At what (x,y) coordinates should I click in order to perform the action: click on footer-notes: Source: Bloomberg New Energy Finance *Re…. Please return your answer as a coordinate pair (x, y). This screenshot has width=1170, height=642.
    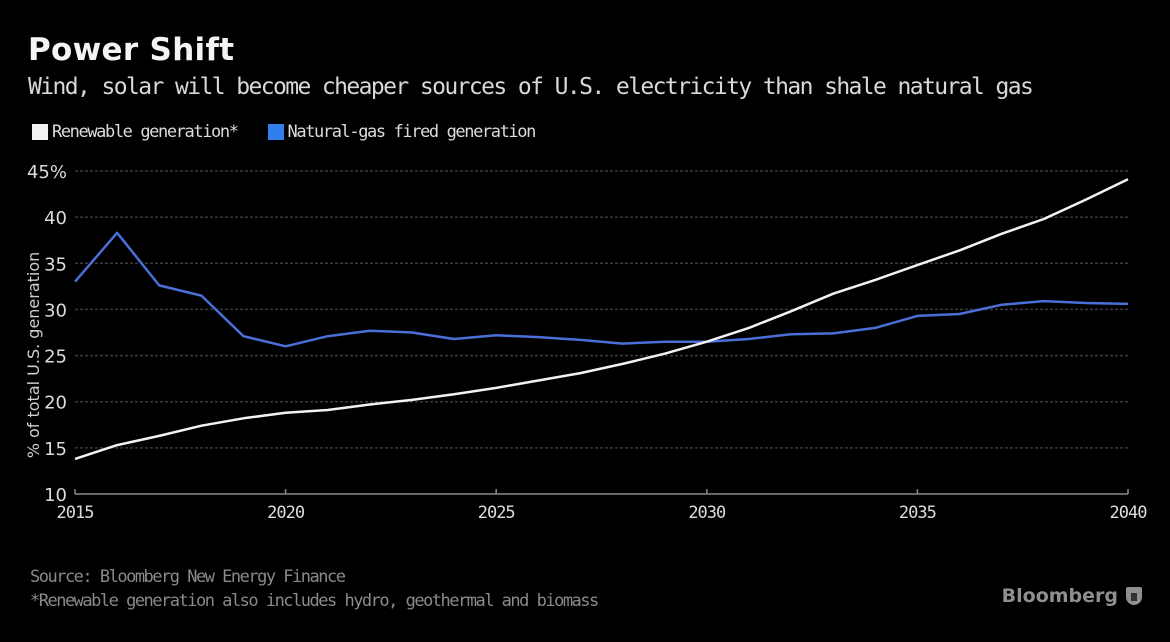
    Looking at the image, I should click on (314, 589).